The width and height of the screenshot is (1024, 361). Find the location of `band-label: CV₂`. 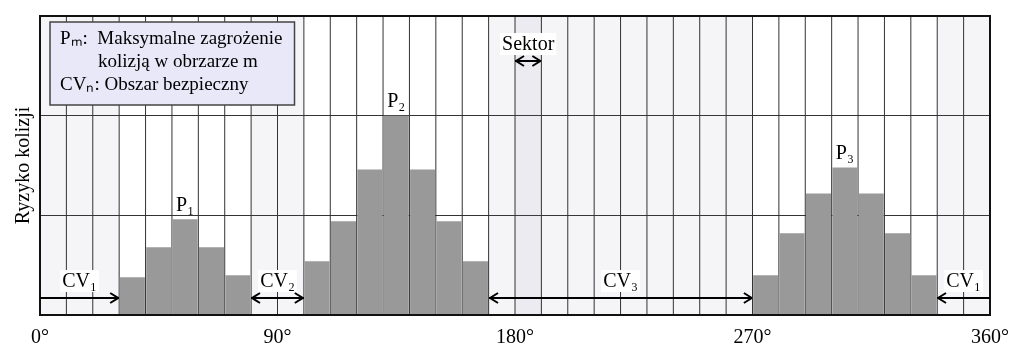

band-label: CV₂ is located at coordinates (277, 280).